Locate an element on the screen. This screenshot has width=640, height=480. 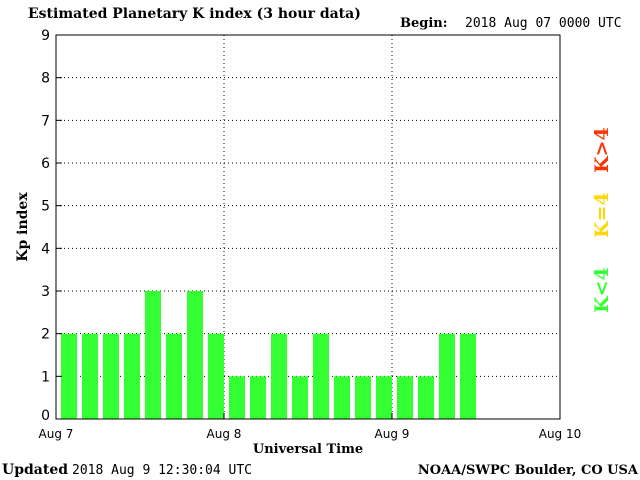
x-tick-label: Aug 9 is located at coordinates (392, 434).